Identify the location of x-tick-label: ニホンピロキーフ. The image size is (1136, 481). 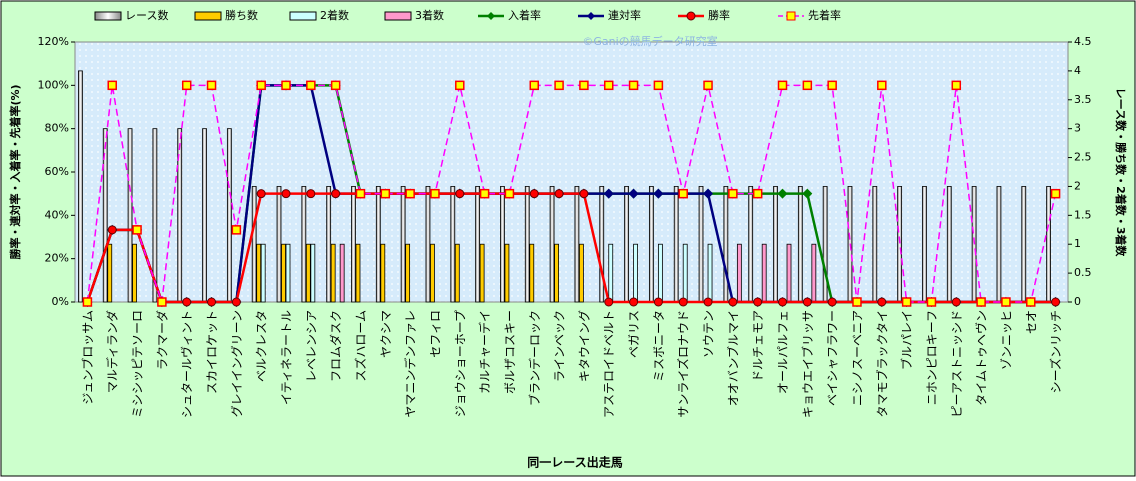
(932, 357).